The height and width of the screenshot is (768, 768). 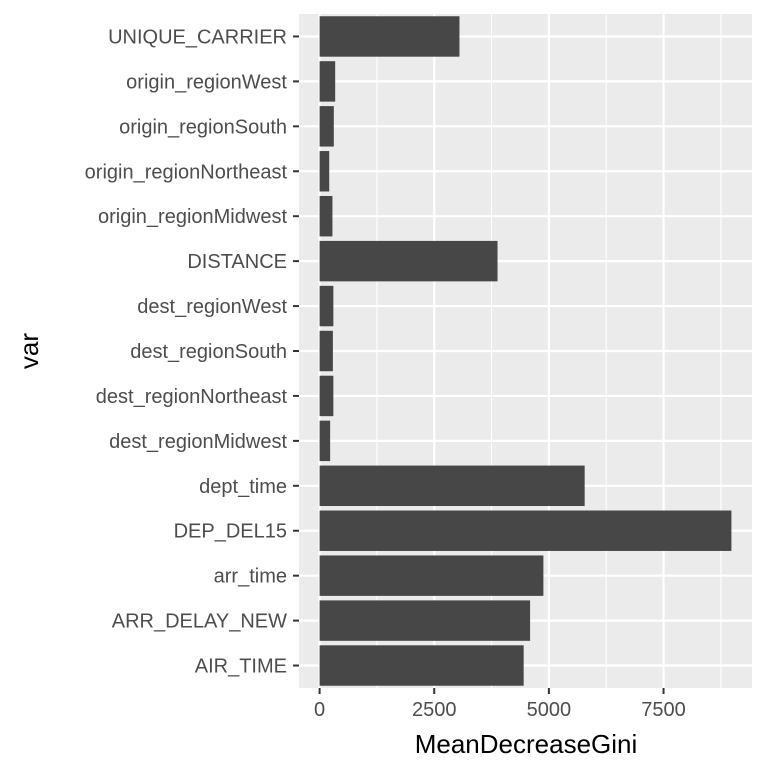 What do you see at coordinates (326, 396) in the screenshot?
I see `bar-dest_regionNortheast` at bounding box center [326, 396].